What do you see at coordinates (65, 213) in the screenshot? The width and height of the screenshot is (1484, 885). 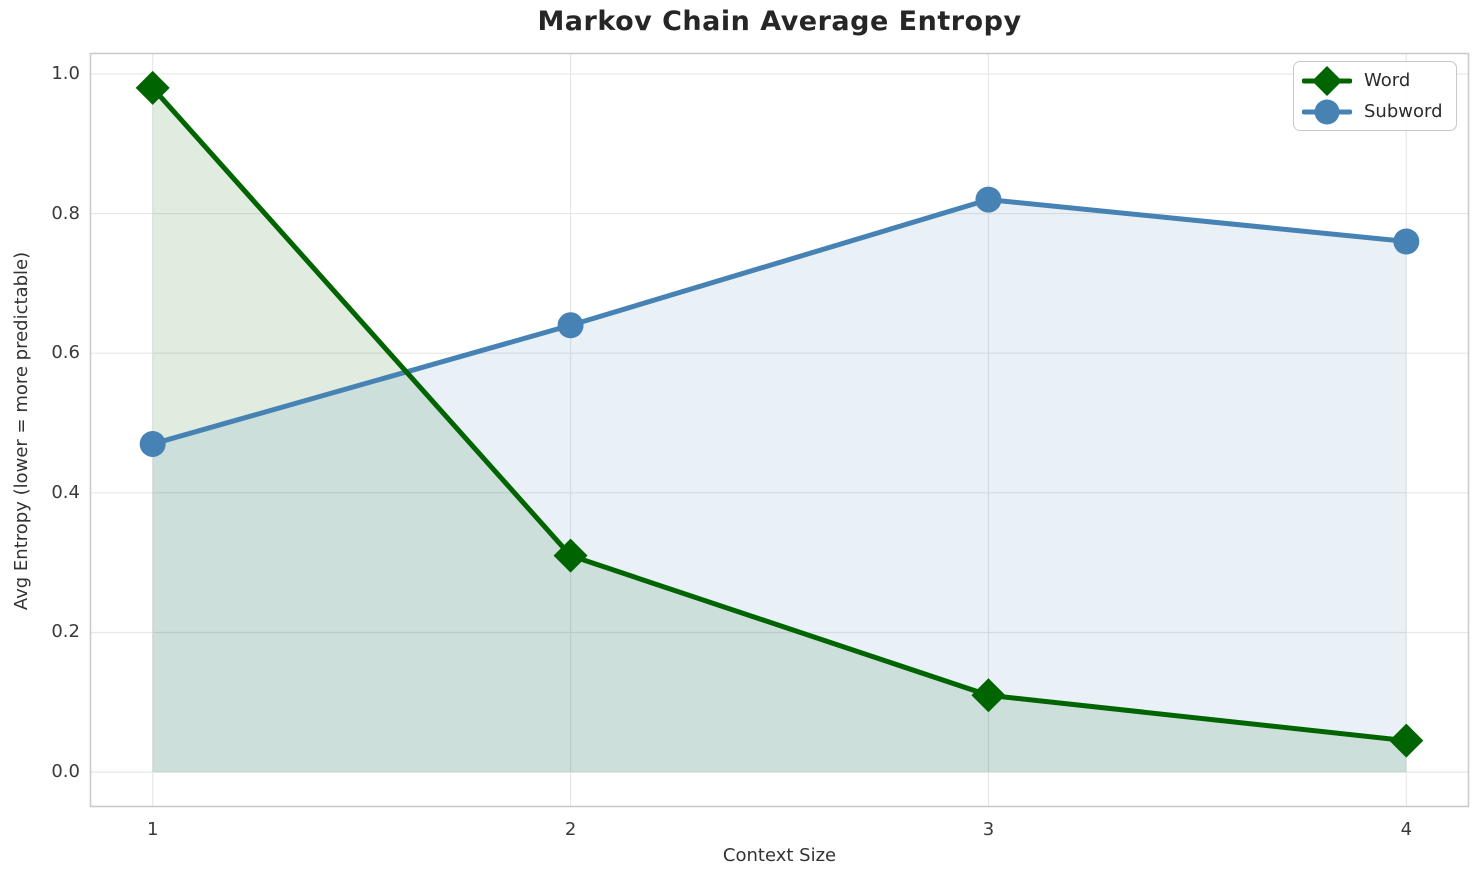 I see `y-tick-label: 0.8` at bounding box center [65, 213].